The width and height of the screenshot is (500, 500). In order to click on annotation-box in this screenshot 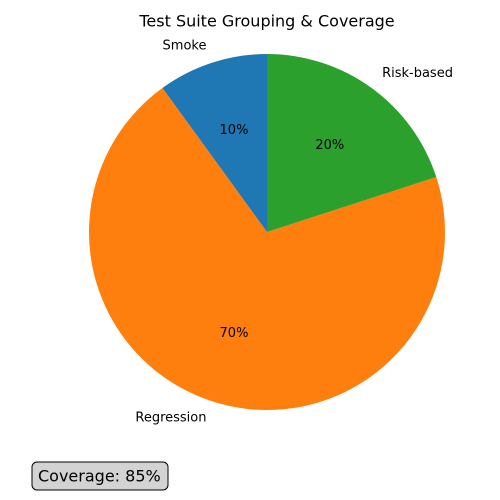, I will do `click(100, 476)`.